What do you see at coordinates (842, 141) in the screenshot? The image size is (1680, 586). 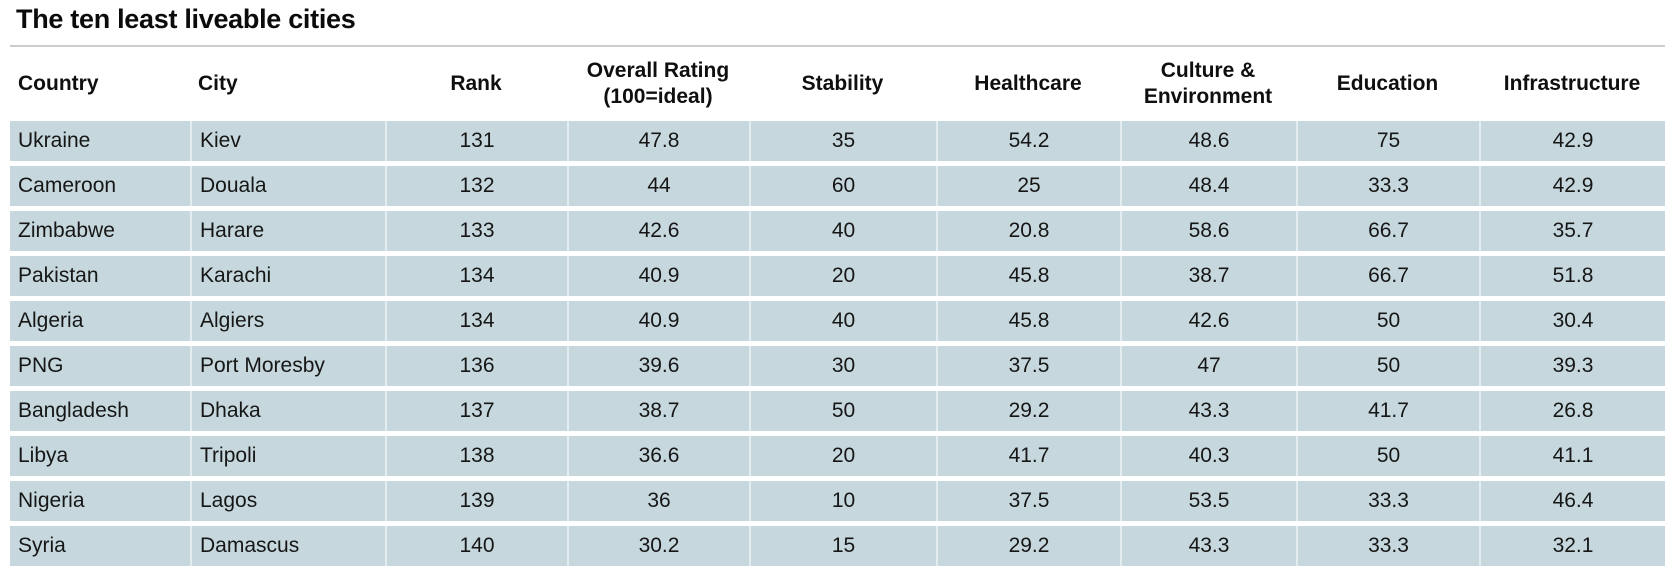 I see `cell-stability: 35` at bounding box center [842, 141].